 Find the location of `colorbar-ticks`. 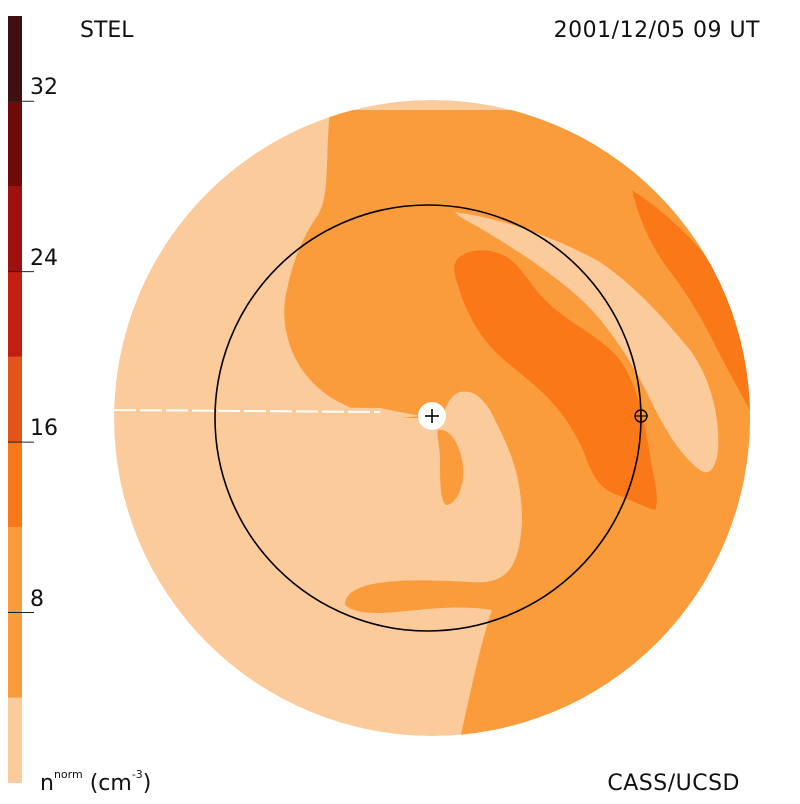

colorbar-ticks is located at coordinates (21, 357).